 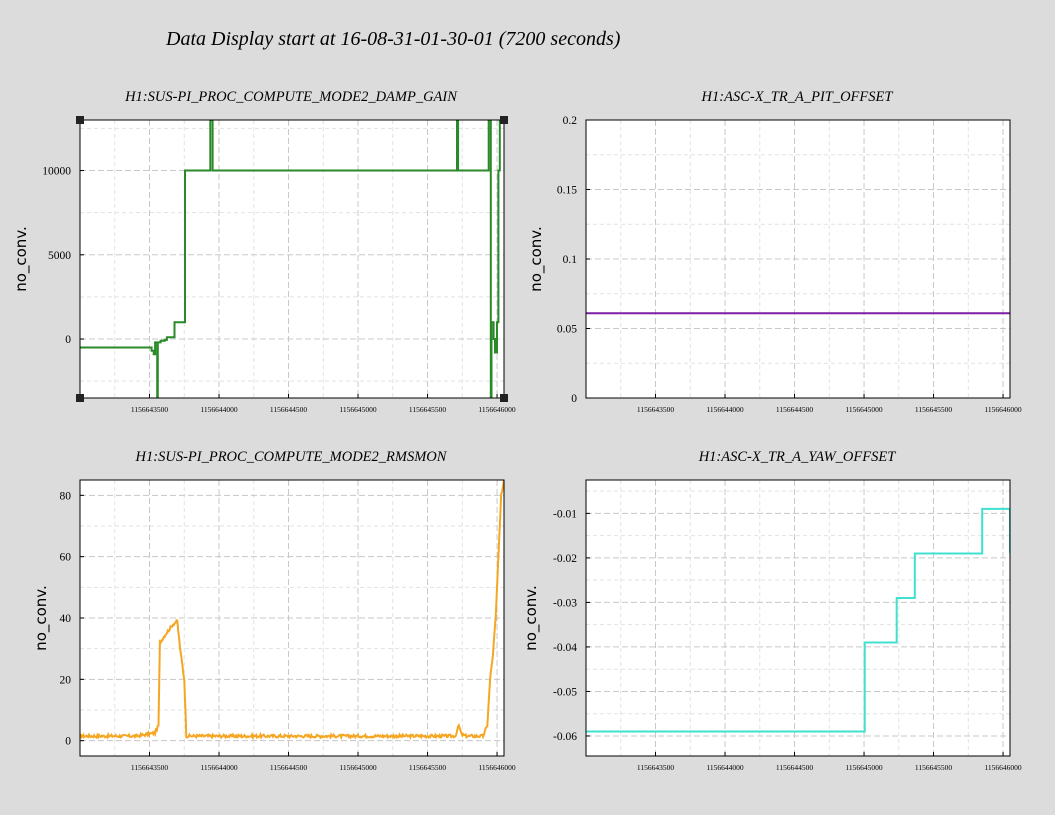 What do you see at coordinates (797, 97) in the screenshot?
I see `chart-title: H1:ASC-X_TR_A_PIT_OFFSET` at bounding box center [797, 97].